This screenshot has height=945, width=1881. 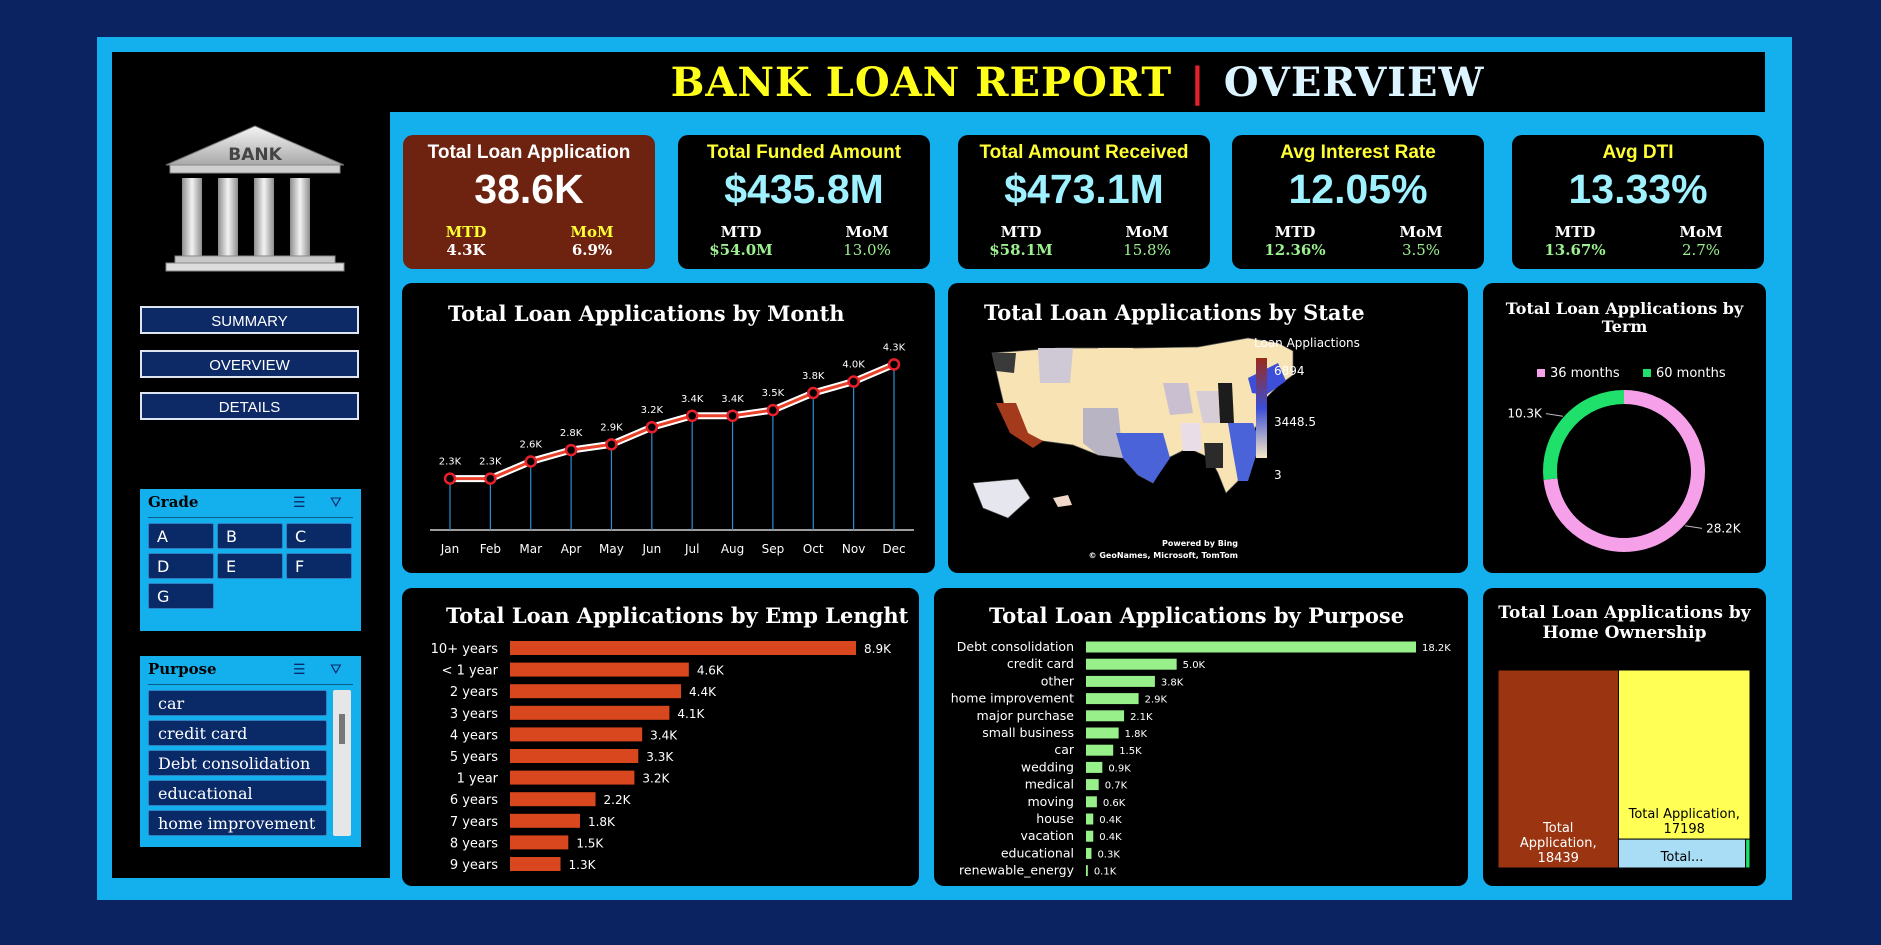 What do you see at coordinates (474, 757) in the screenshot?
I see `category-label: 5 years` at bounding box center [474, 757].